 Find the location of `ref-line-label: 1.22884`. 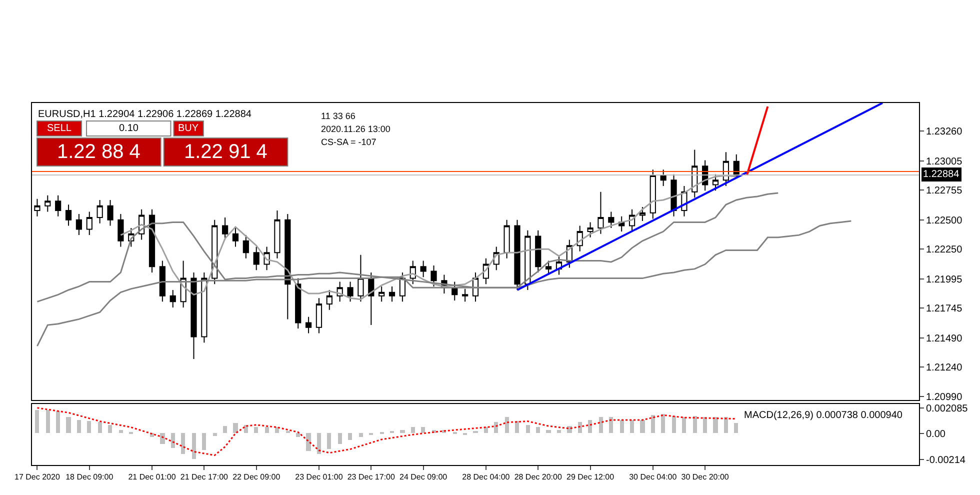

ref-line-label: 1.22884 is located at coordinates (941, 174).